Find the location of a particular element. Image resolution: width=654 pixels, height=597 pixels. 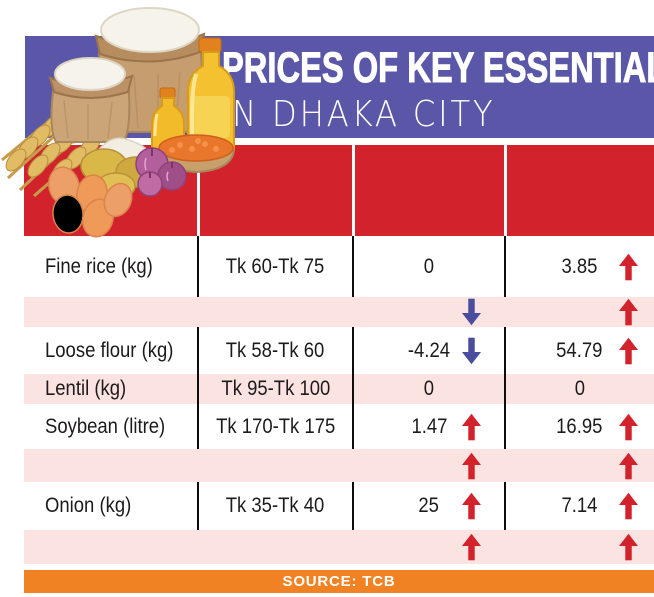

table-row-onion: Onion (kg) Tk 35-Tk 40 25 7.14 is located at coordinates (339, 506).